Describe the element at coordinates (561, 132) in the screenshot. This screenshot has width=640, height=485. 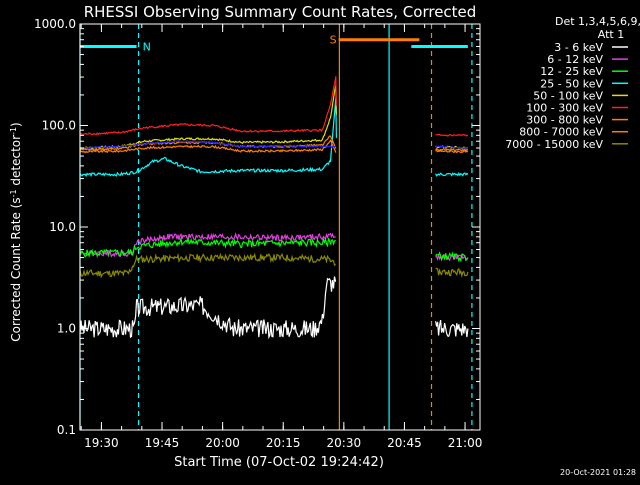
I see `legend-label-7: 800 - 7000 keV` at that location.